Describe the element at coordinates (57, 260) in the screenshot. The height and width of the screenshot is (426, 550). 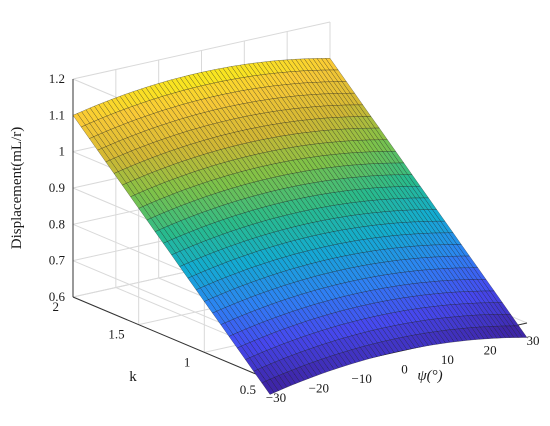
I see `z-tick-label: 0.7` at that location.